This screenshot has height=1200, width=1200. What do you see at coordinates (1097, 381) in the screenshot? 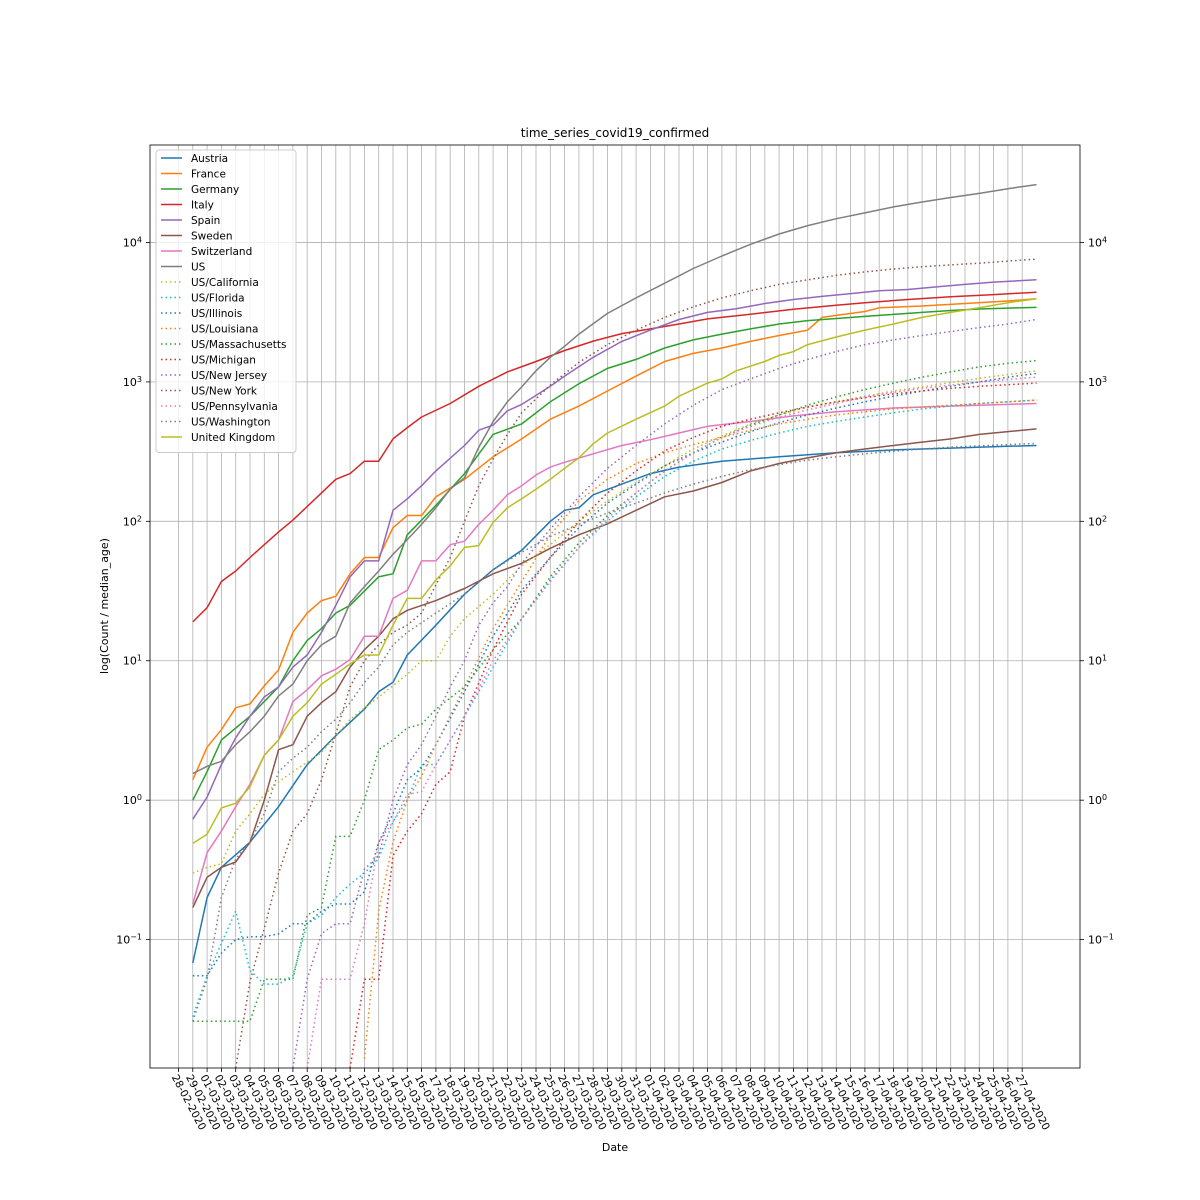
I see `y-tick-label-right: 10³` at bounding box center [1097, 381].